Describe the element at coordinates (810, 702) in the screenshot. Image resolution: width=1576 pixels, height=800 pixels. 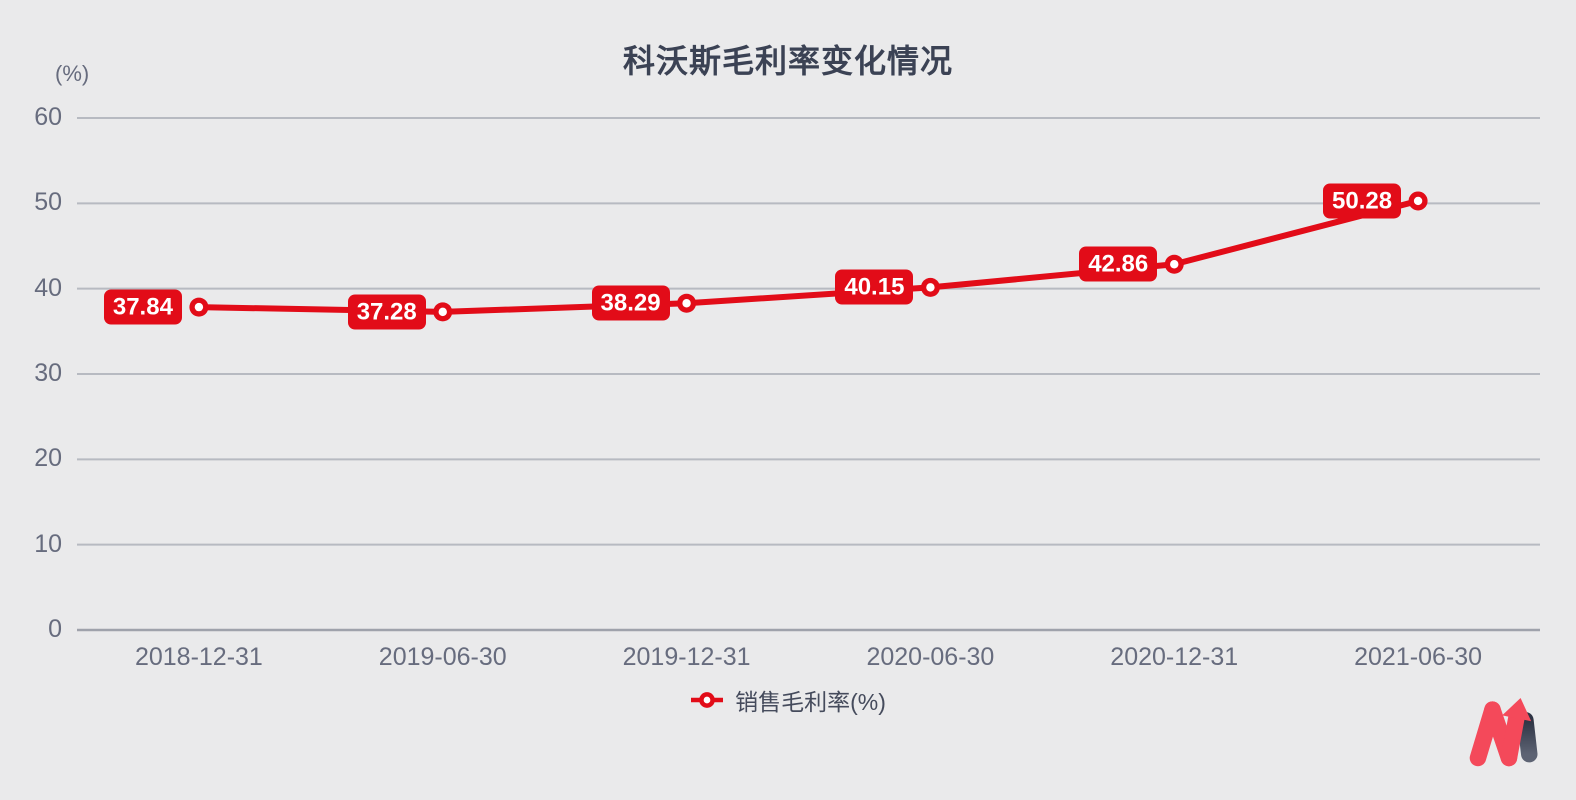
I see `legend-item-label: 销售毛利率(%)` at that location.